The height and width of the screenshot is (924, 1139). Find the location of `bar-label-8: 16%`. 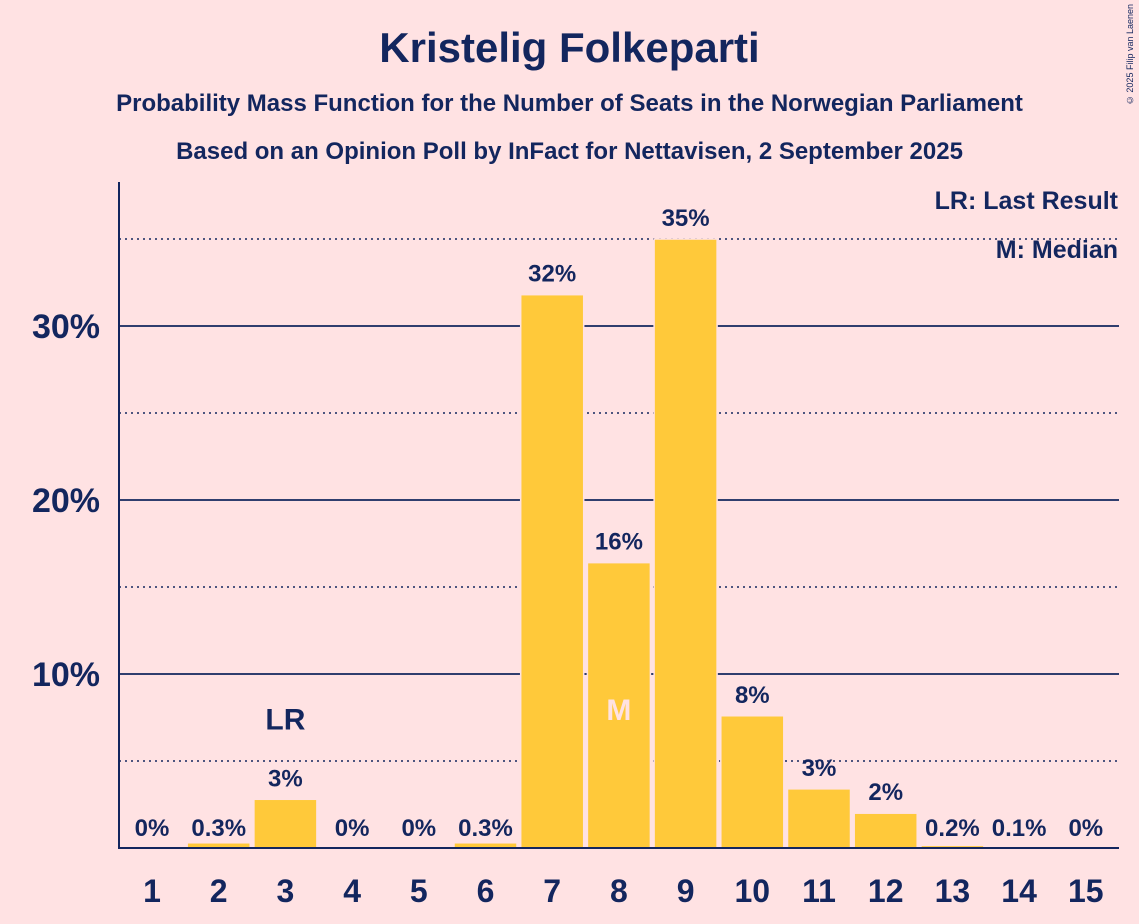

bar-label-8: 16% is located at coordinates (619, 542).